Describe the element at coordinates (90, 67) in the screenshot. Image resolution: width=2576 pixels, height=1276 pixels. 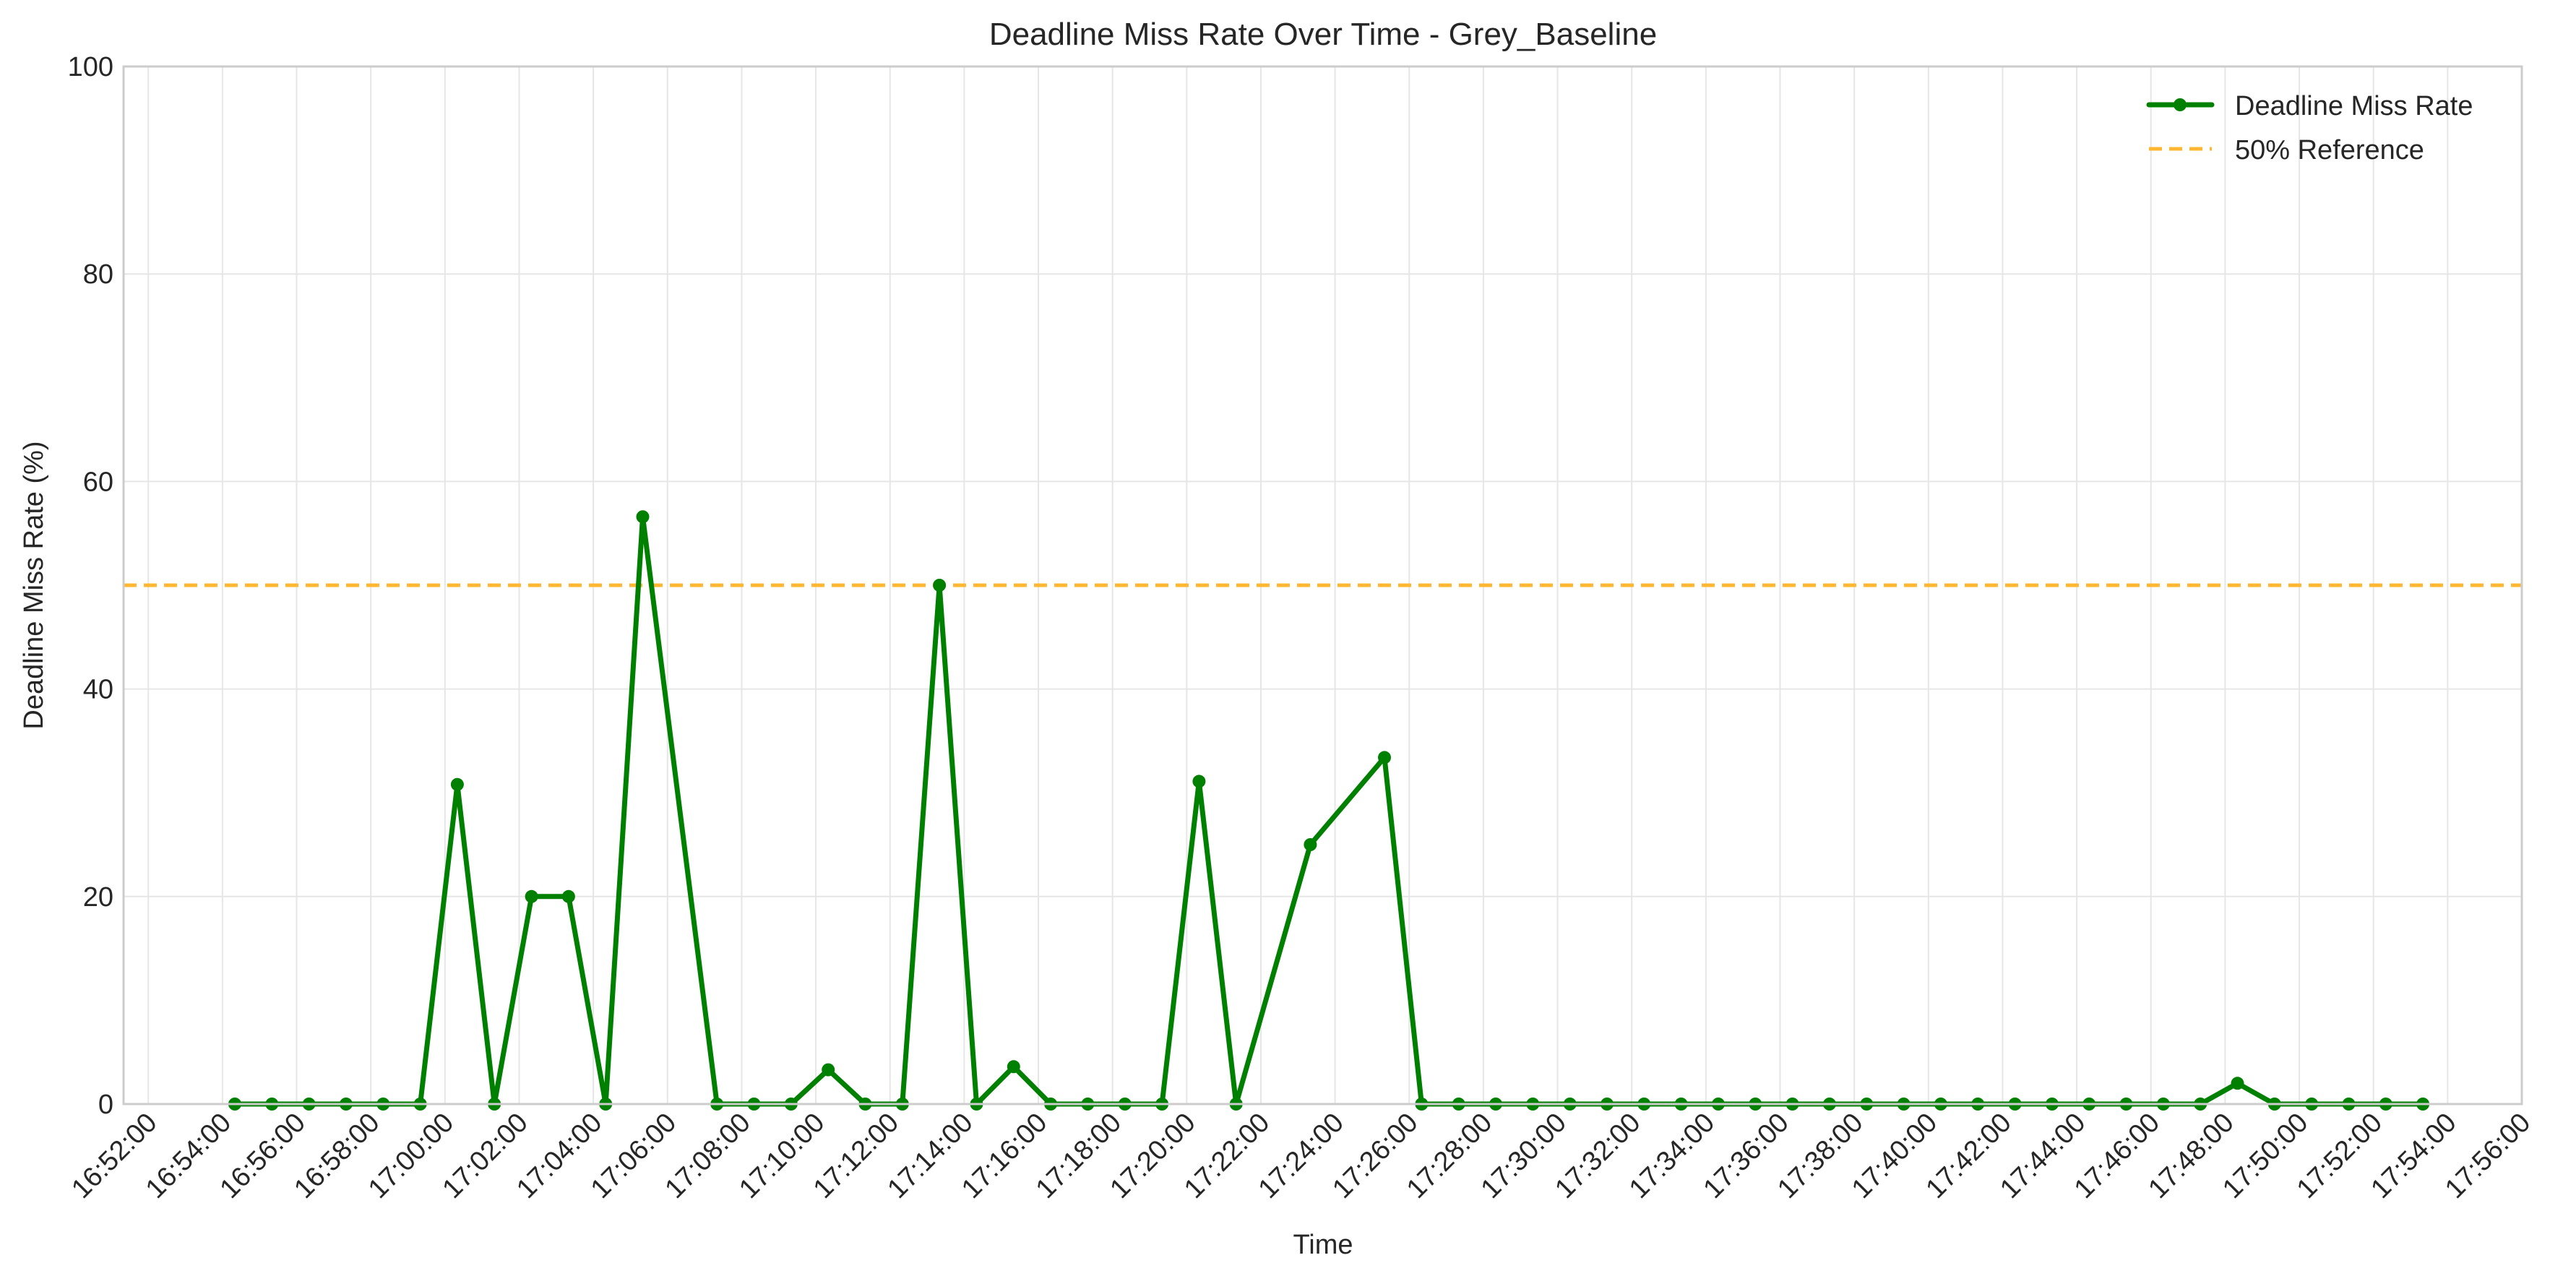
I see `y-tick-label: 100` at that location.